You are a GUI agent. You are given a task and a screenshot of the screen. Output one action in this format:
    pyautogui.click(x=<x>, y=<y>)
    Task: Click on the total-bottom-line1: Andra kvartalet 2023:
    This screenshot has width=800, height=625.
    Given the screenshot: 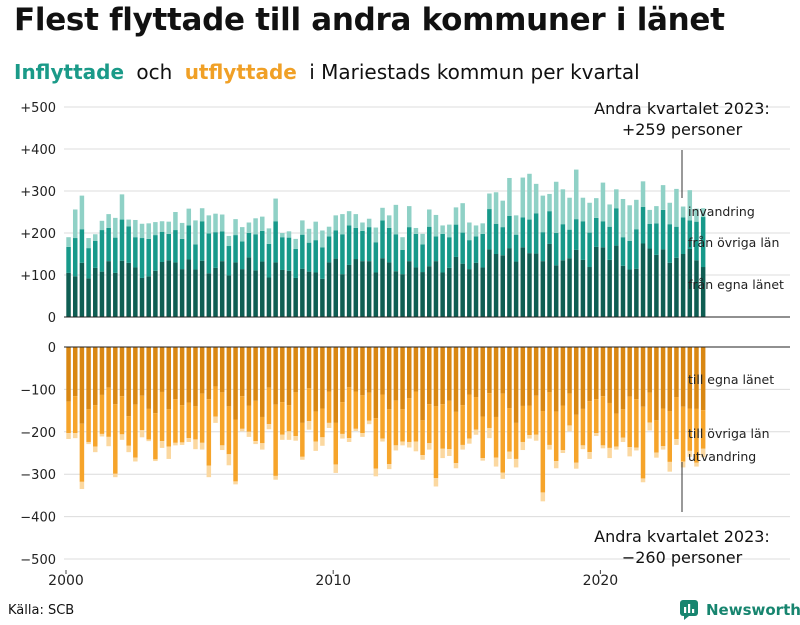 What is the action you would take?
    pyautogui.click(x=682, y=536)
    